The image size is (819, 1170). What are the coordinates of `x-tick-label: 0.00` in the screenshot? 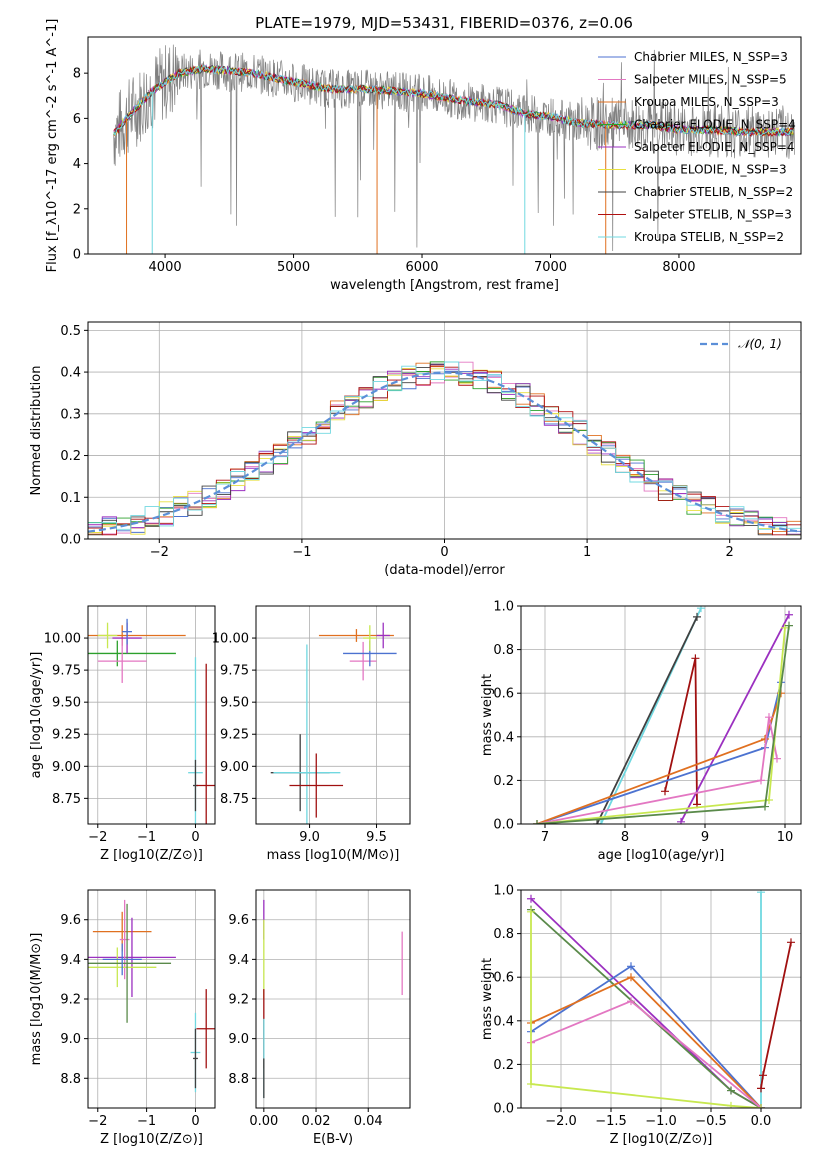 It's located at (263, 1121).